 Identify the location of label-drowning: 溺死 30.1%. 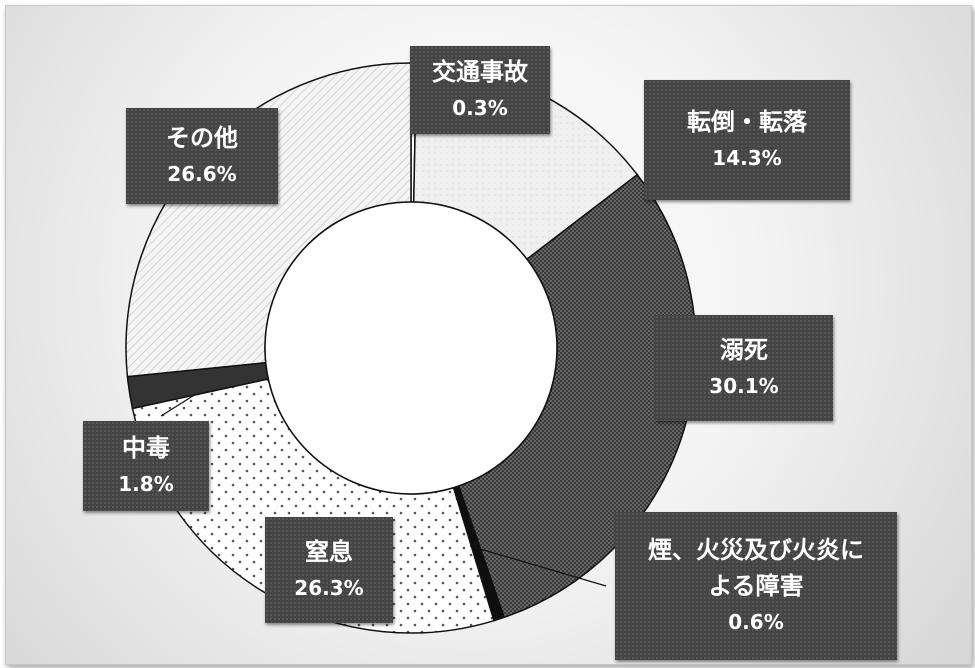
(744, 368).